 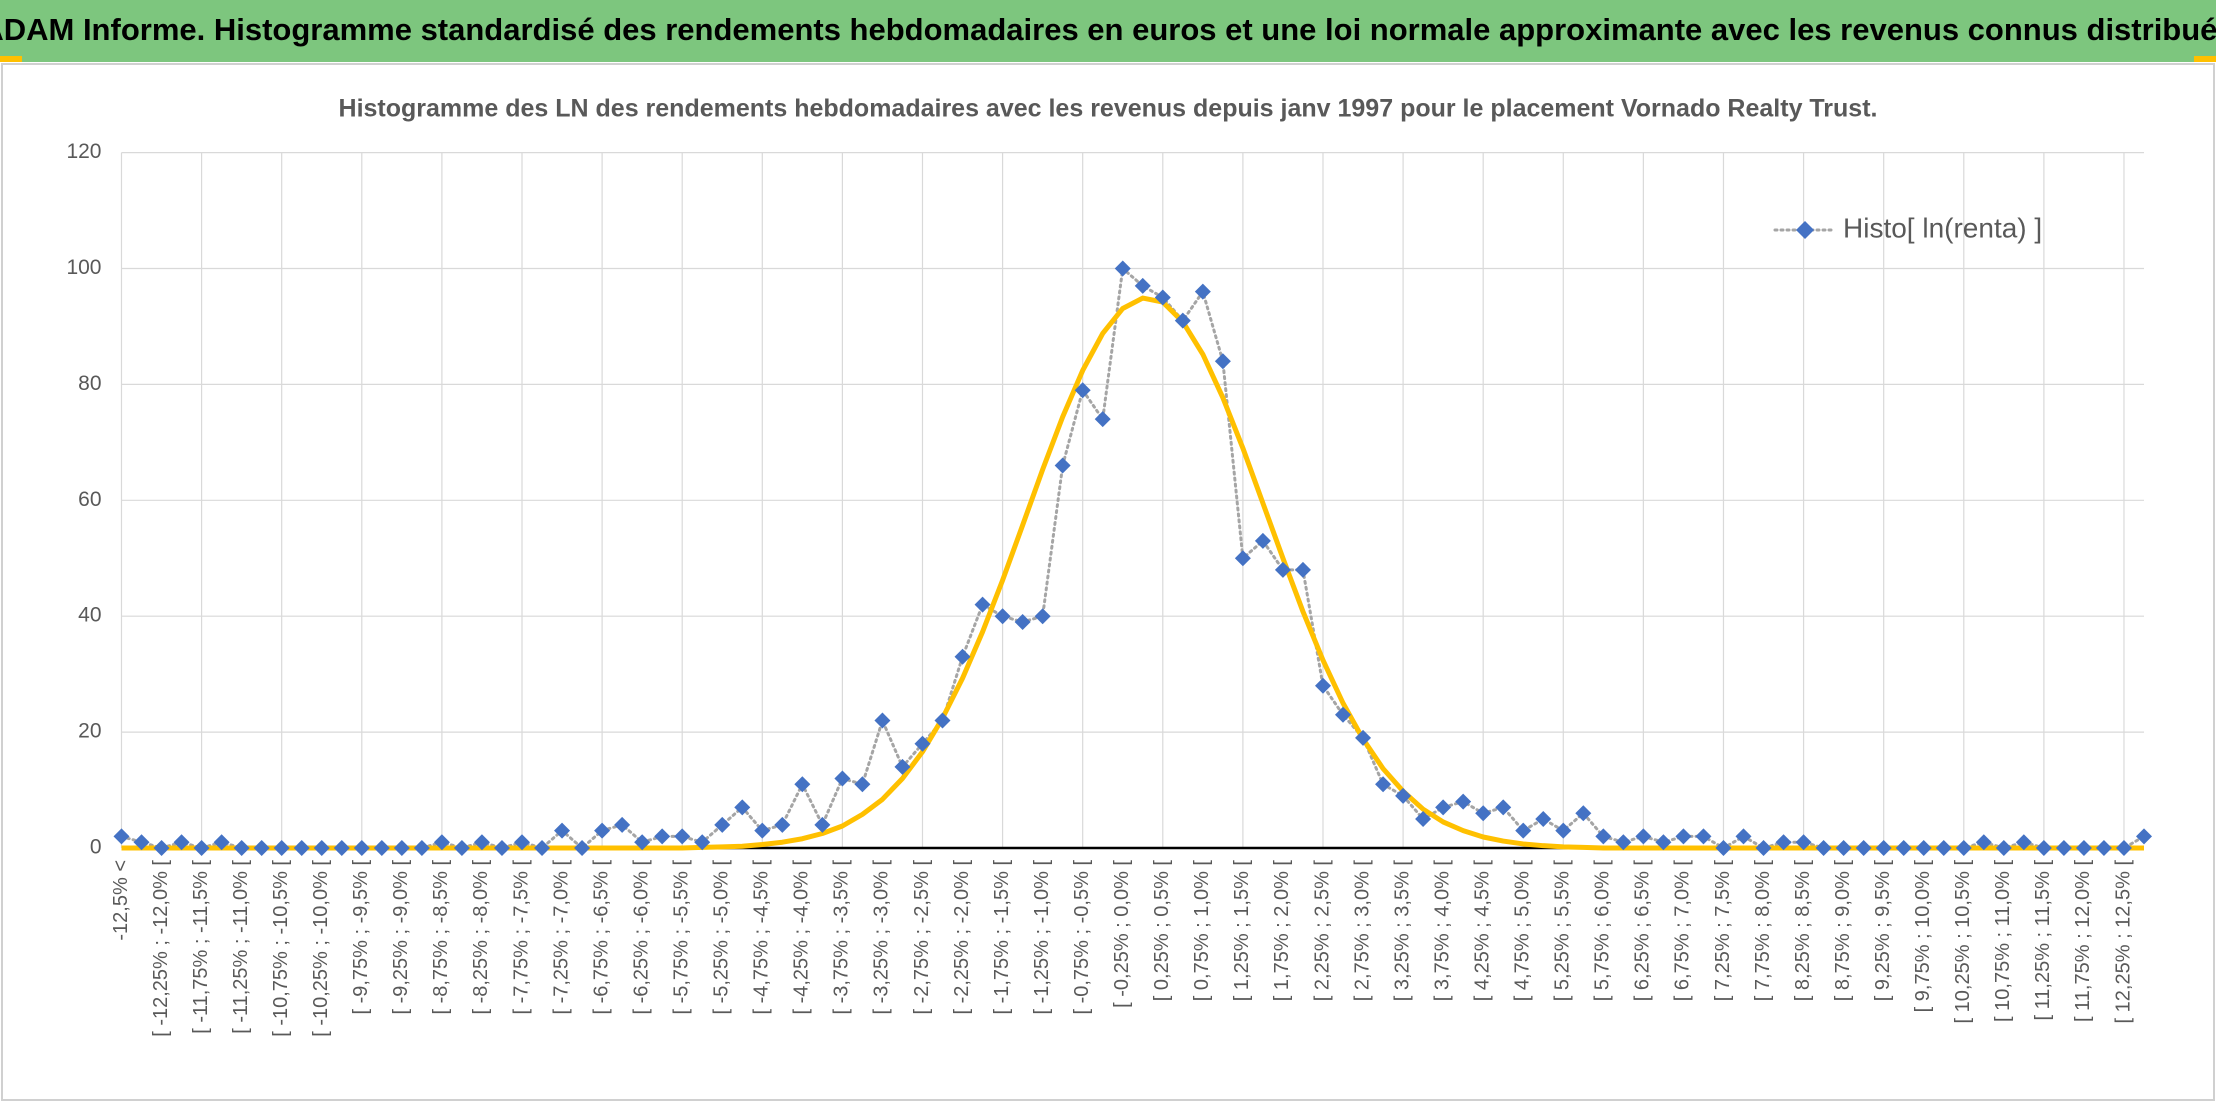 What do you see at coordinates (361, 937) in the screenshot?
I see `x-tick-label: [ -9,75% ; -9,5% [` at bounding box center [361, 937].